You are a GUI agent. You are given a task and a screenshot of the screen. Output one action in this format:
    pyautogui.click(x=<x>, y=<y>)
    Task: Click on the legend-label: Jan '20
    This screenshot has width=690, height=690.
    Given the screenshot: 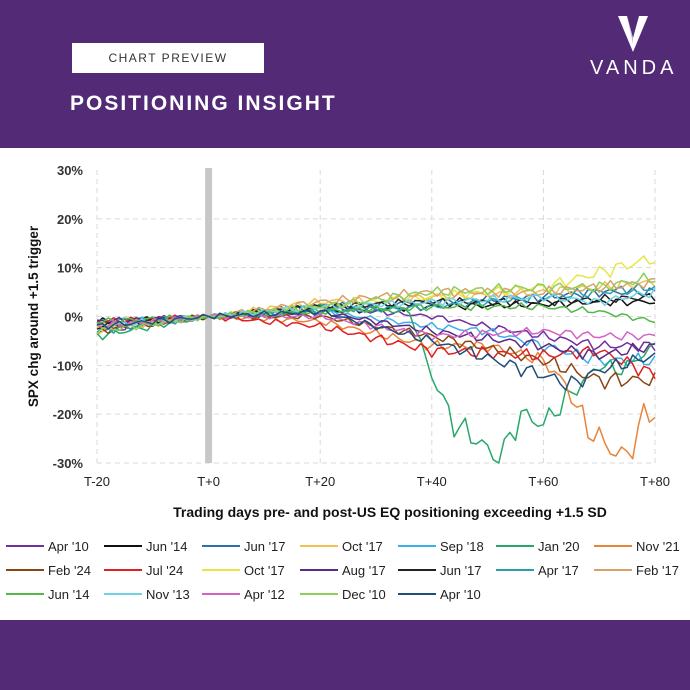 What is the action you would take?
    pyautogui.click(x=559, y=546)
    